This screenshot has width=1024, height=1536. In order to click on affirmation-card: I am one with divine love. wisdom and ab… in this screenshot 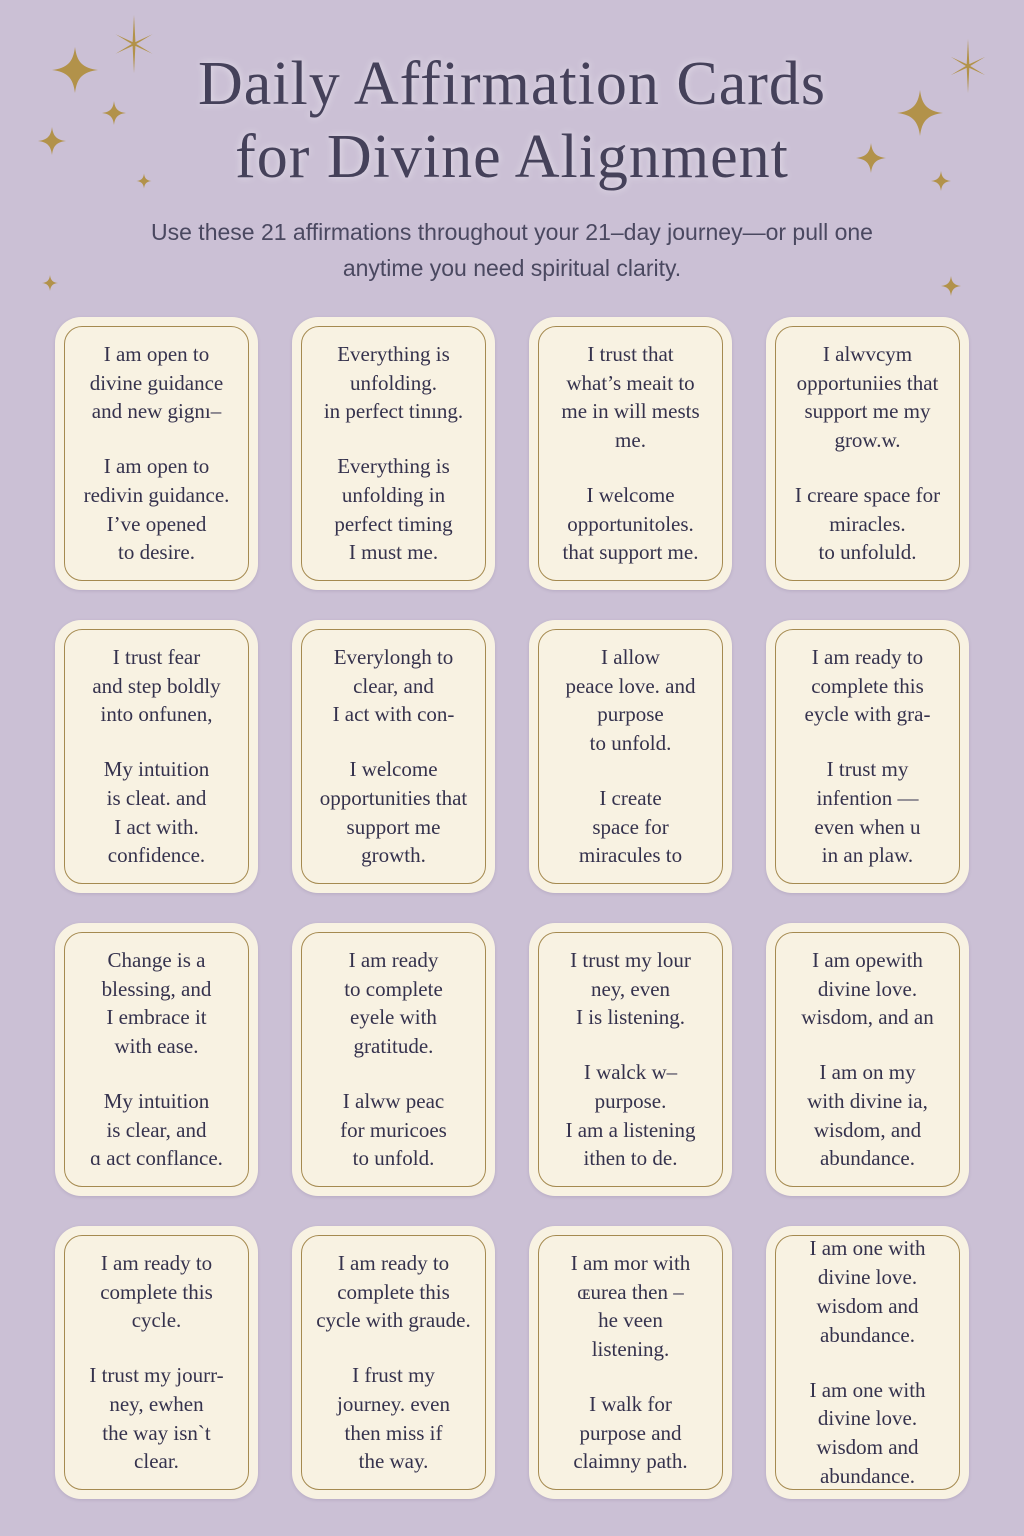, I will do `click(867, 1362)`.